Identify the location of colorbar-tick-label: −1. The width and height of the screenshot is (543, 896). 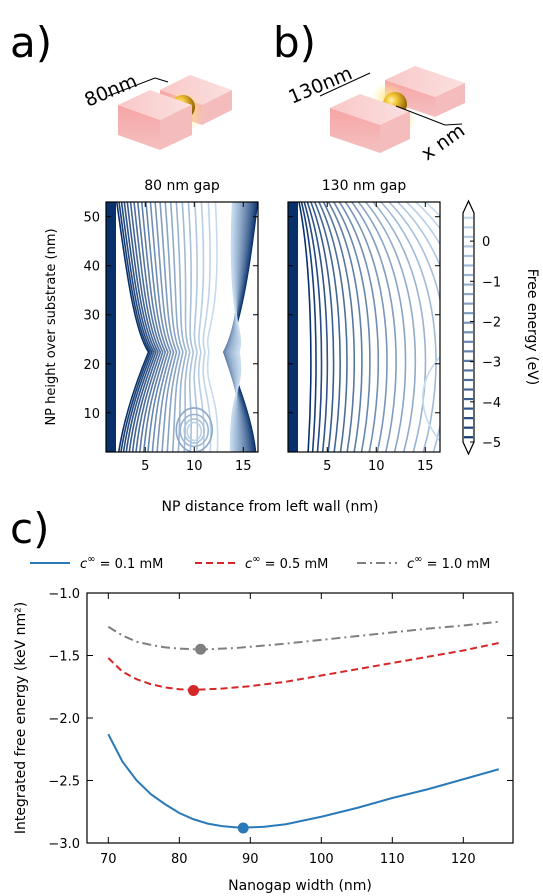
(491, 282).